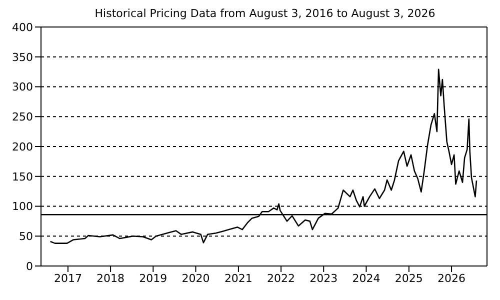 The height and width of the screenshot is (300, 500). Describe the element at coordinates (29, 266) in the screenshot. I see `y-tick-label: 0` at that location.